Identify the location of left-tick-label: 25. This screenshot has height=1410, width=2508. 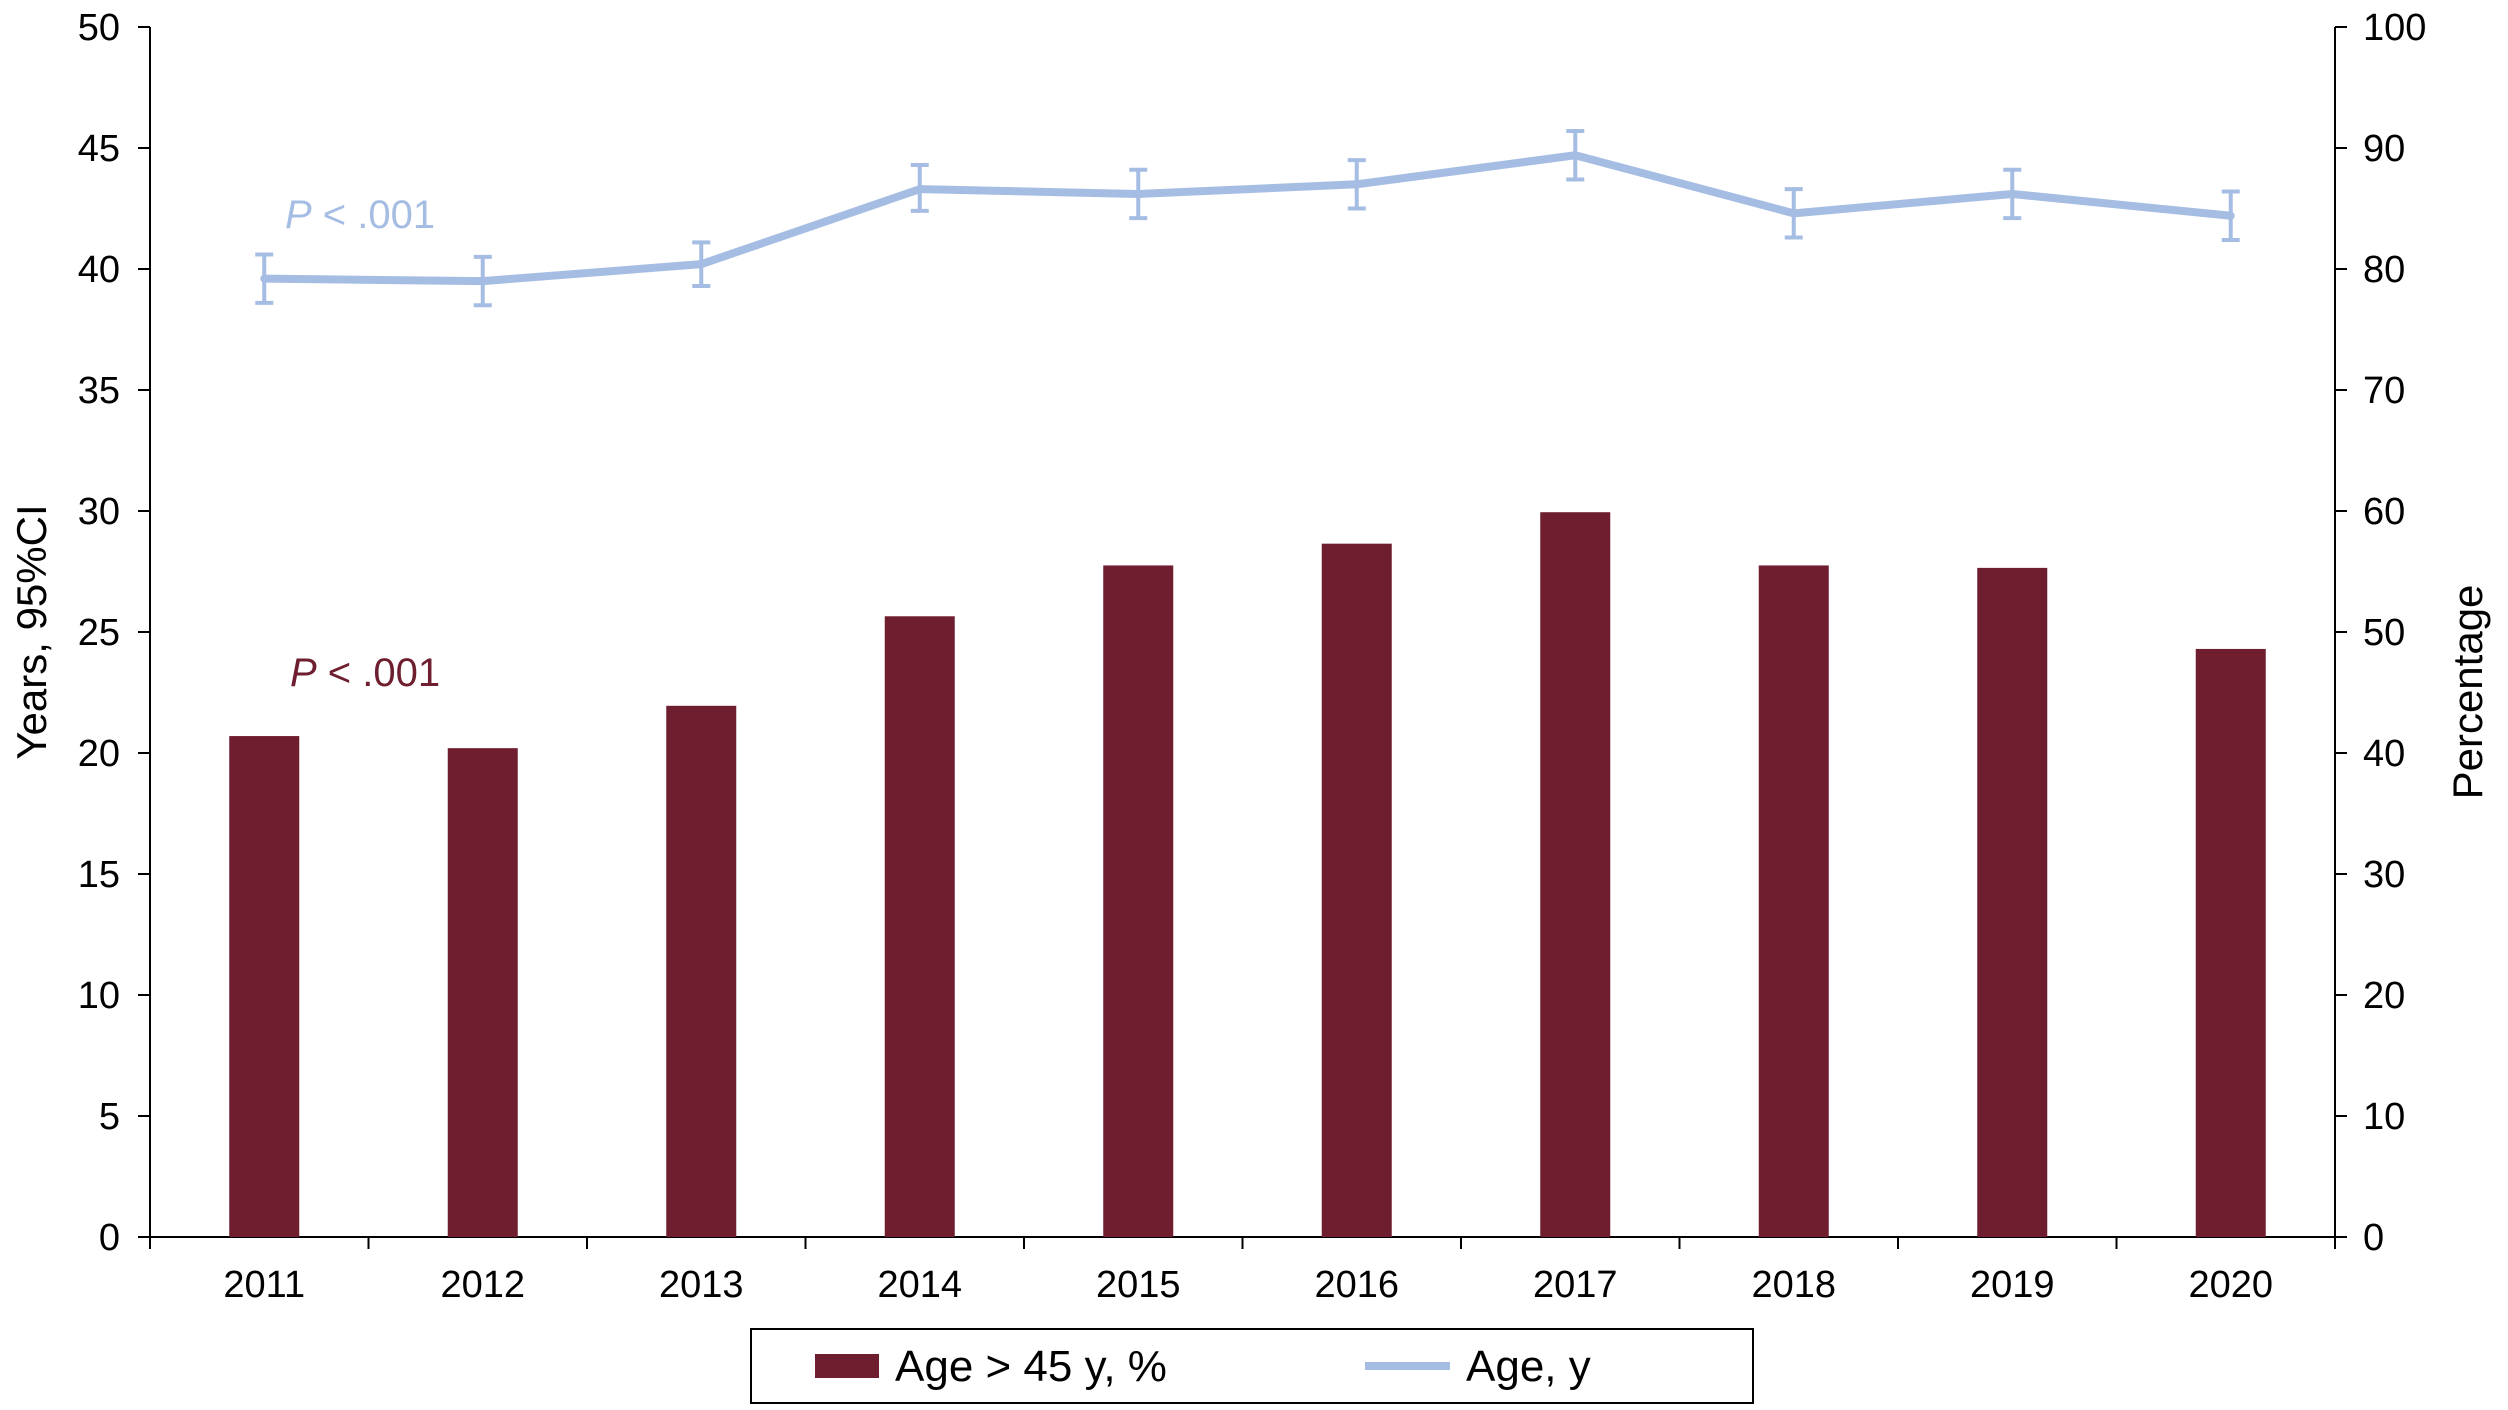
(99, 633).